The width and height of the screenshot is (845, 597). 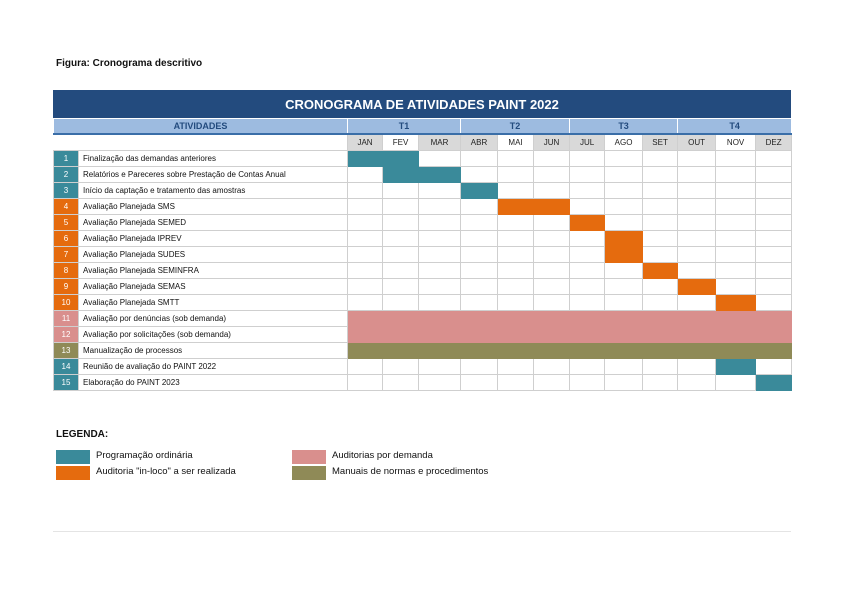 What do you see at coordinates (423, 222) in the screenshot?
I see `activity-row: 5 Avaliação Planejada SEMED` at bounding box center [423, 222].